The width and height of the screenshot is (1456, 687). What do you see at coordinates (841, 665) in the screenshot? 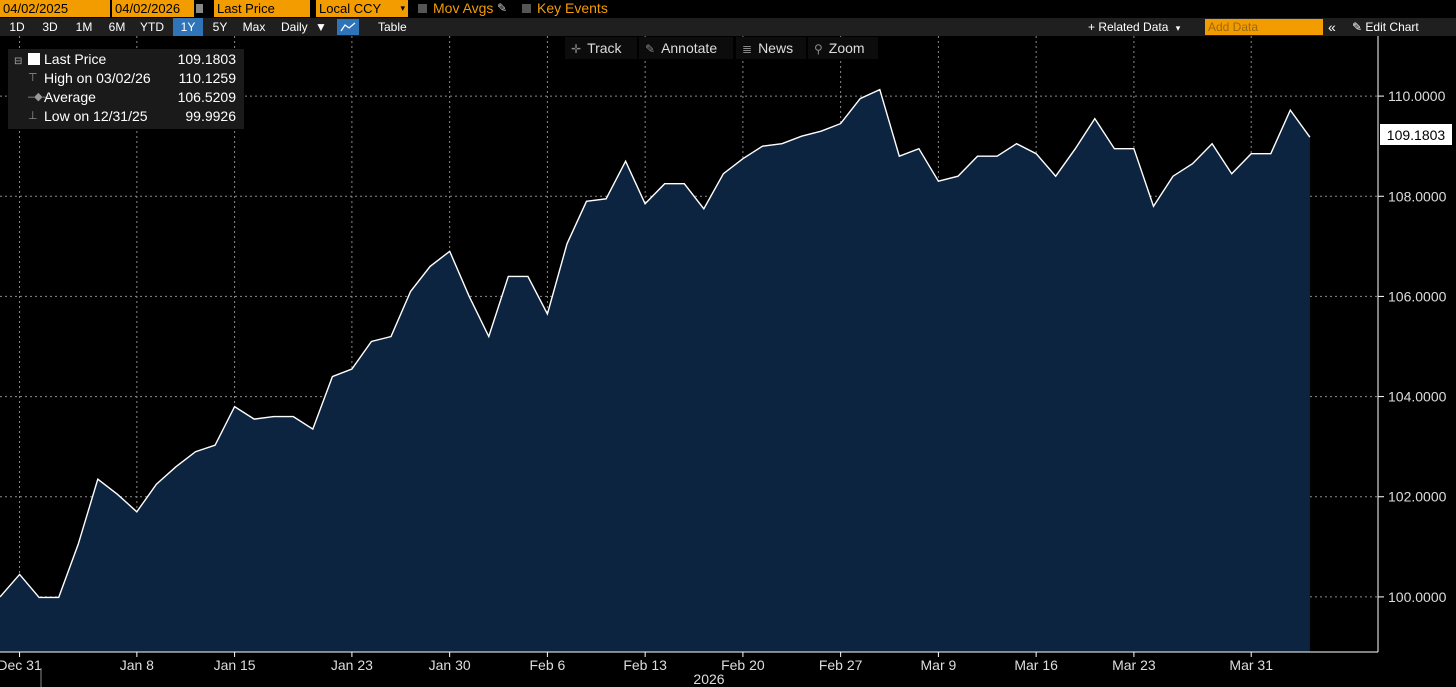
I see `x-tick-label: Feb 27` at bounding box center [841, 665].